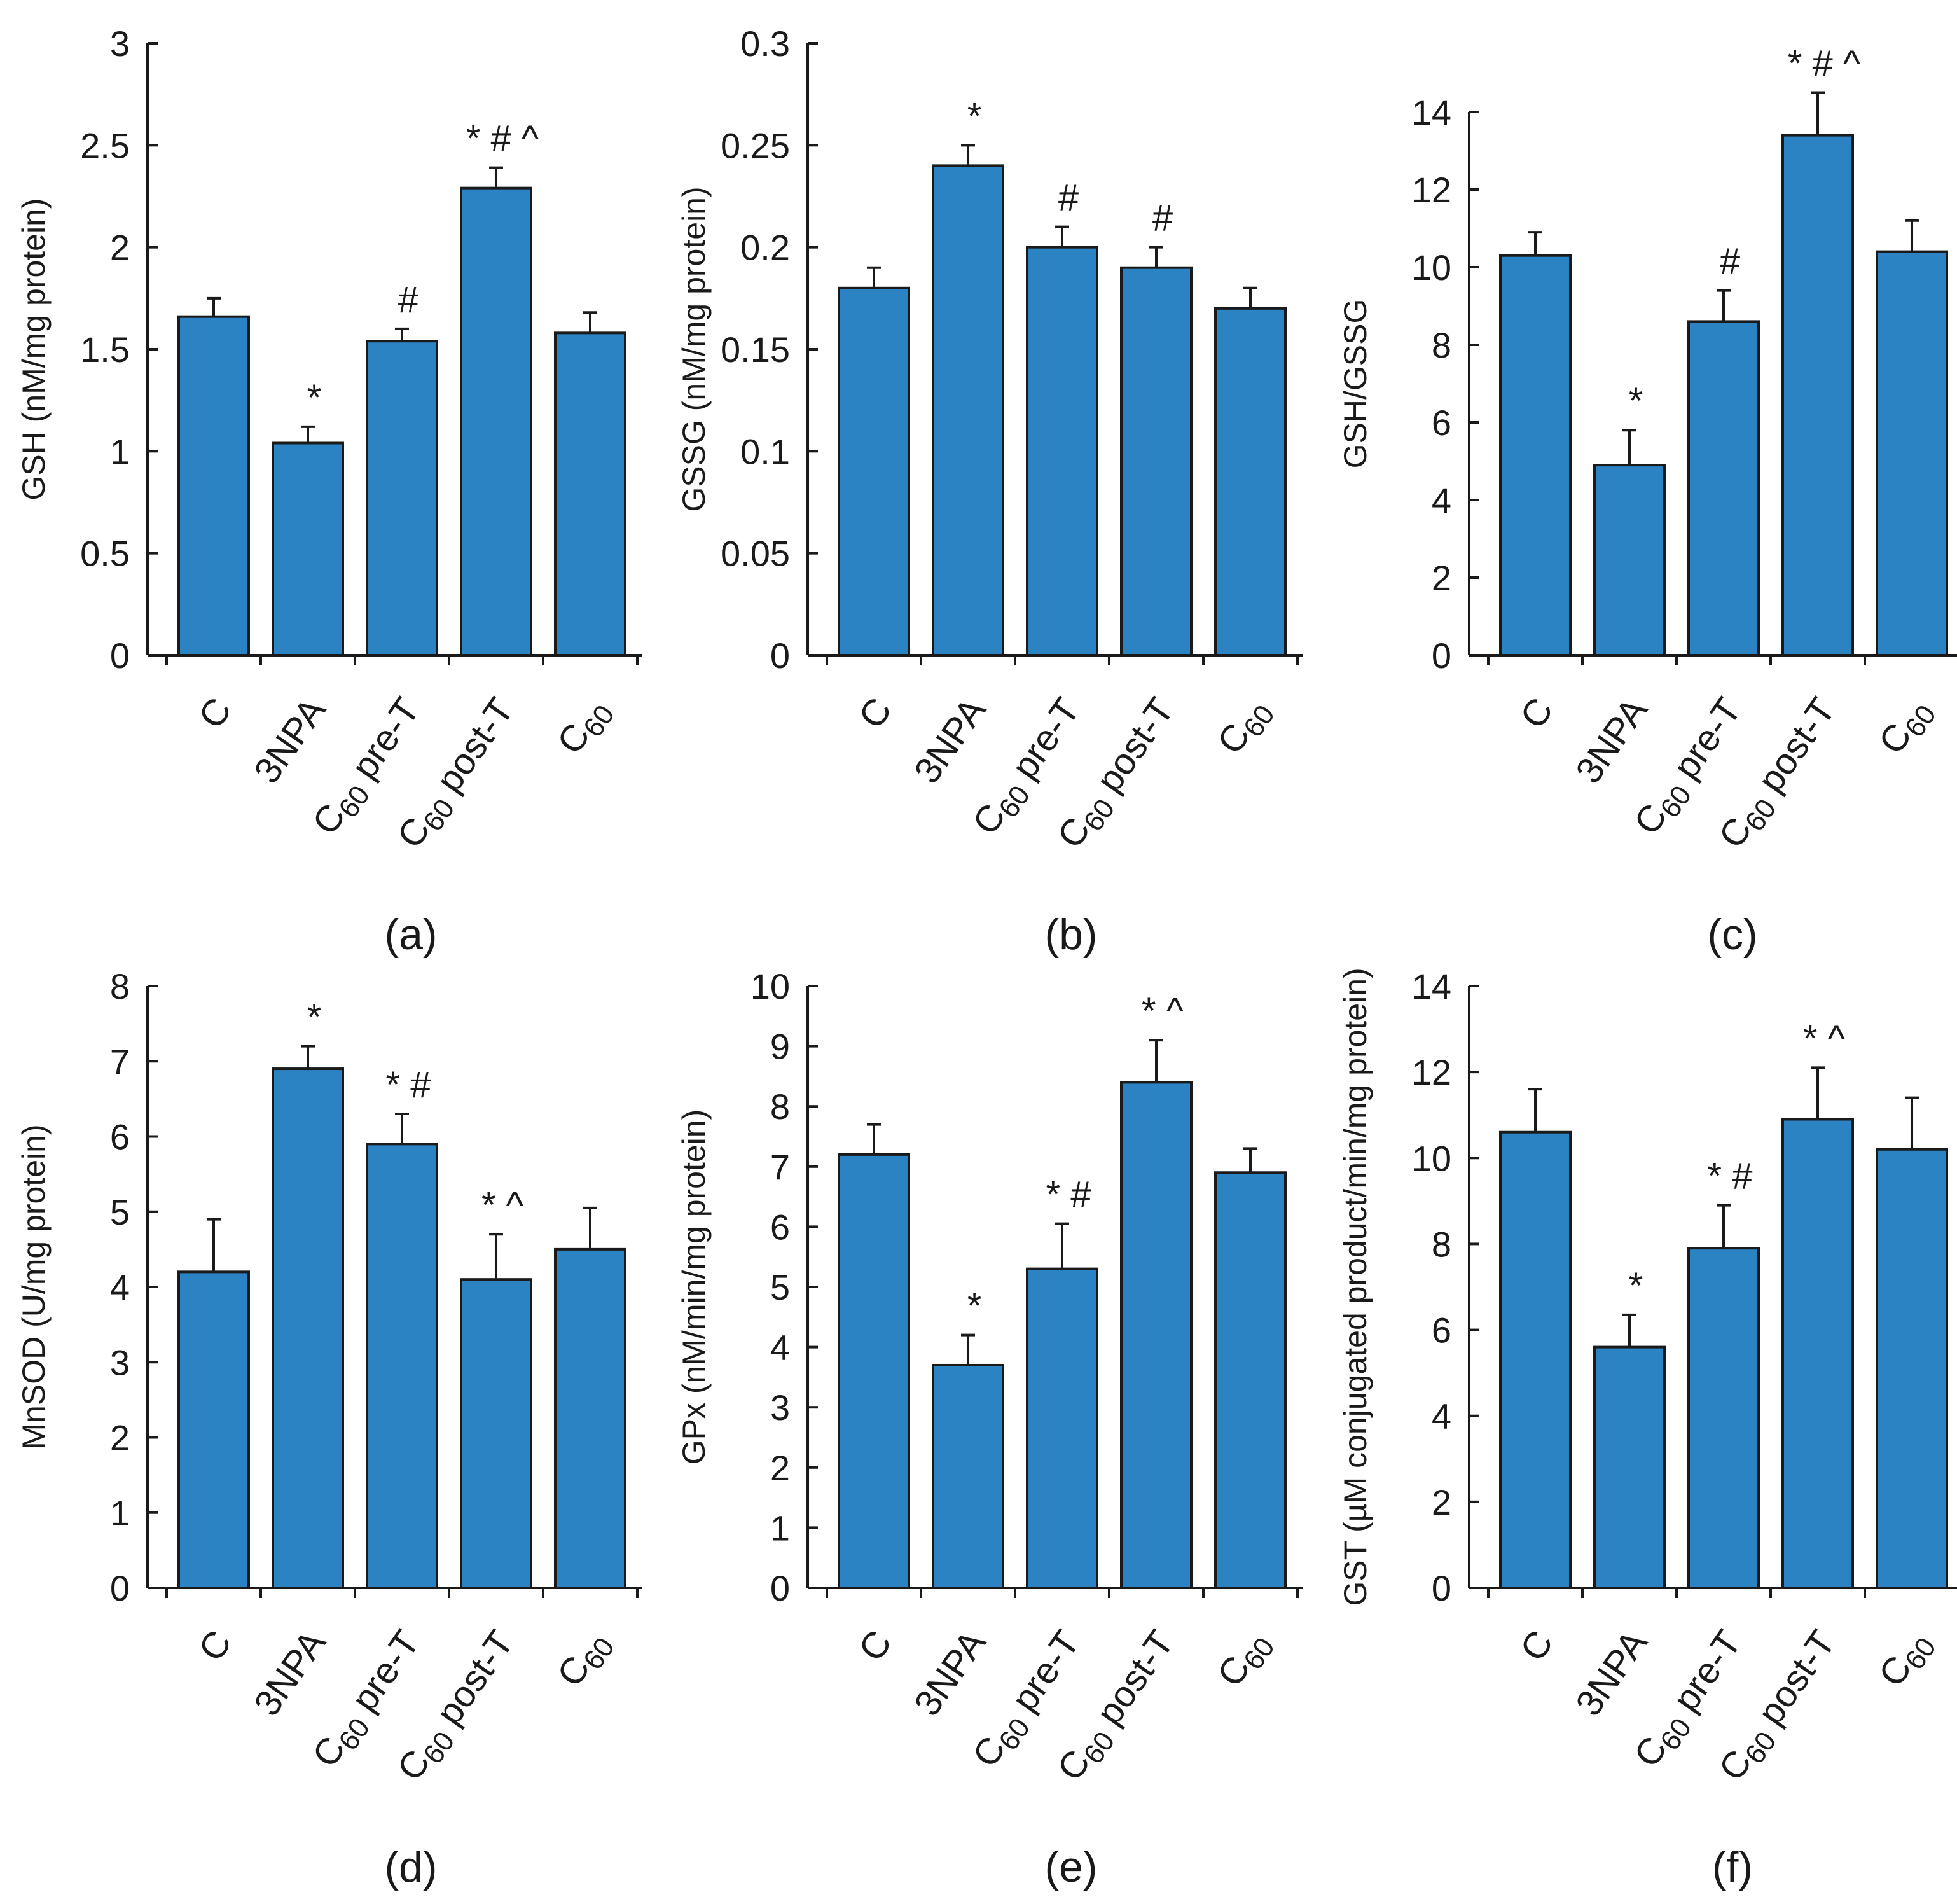 The height and width of the screenshot is (1904, 1957). Describe the element at coordinates (780, 1047) in the screenshot. I see `y-tick-label: 9` at that location.